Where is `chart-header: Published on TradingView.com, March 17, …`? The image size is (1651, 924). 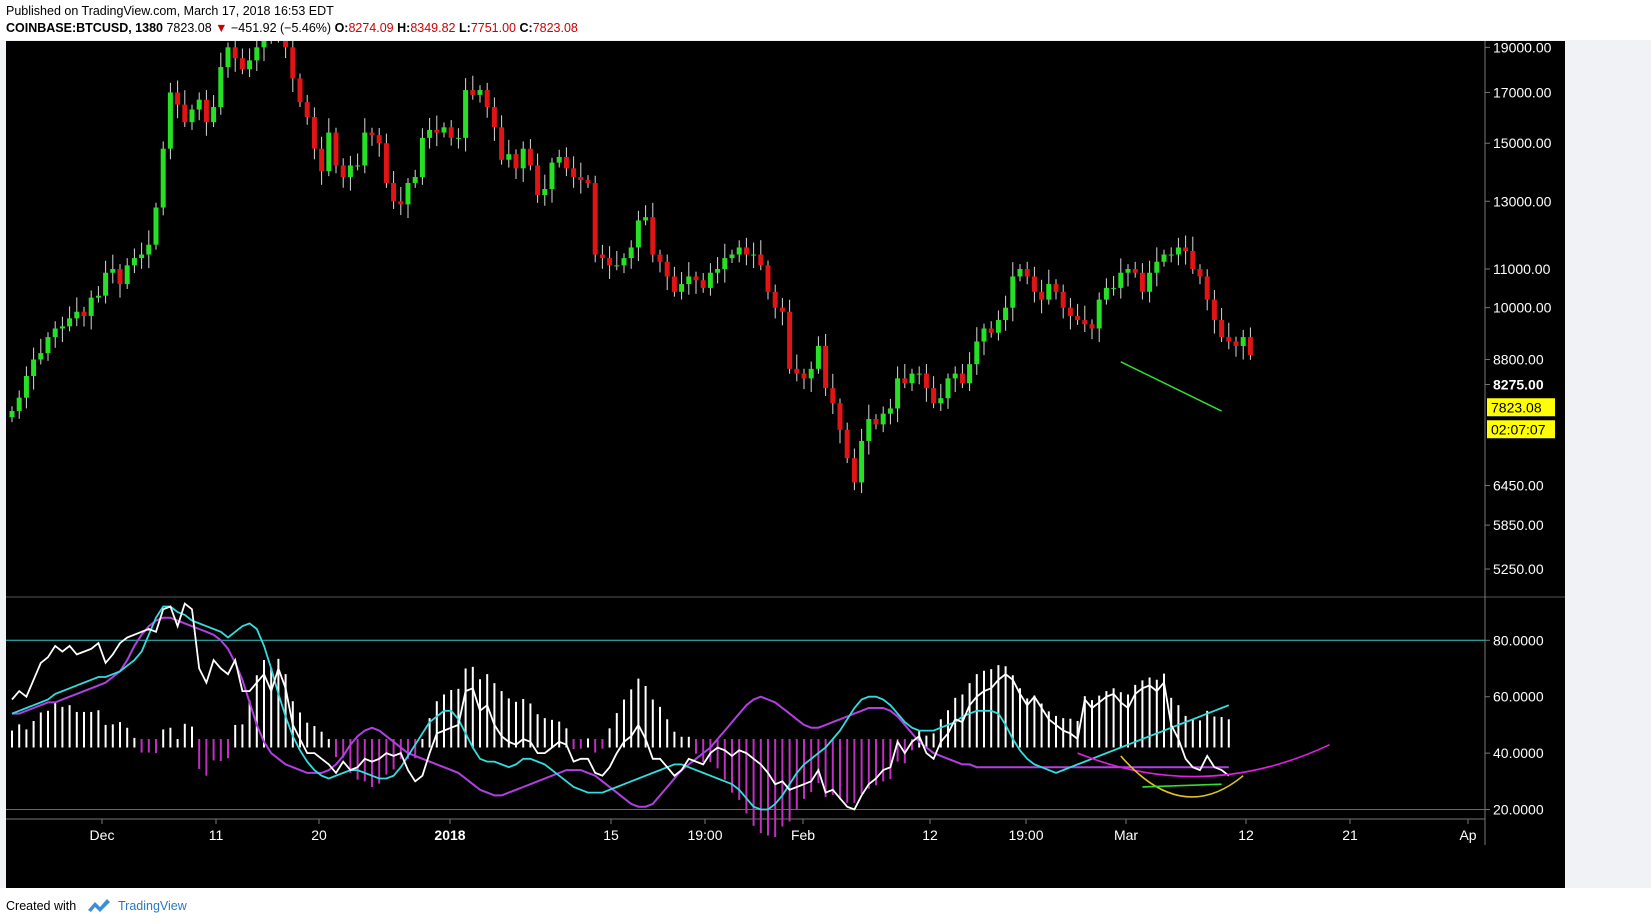
chart-header: Published on TradingView.com, March 17, … is located at coordinates (825, 20).